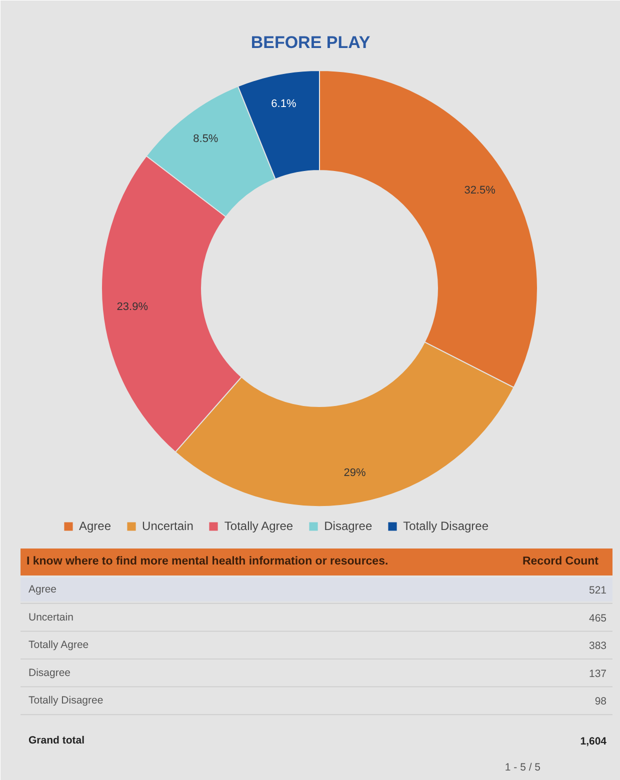  Describe the element at coordinates (310, 42) in the screenshot. I see `chart-title: BEFORE PLAY` at that location.